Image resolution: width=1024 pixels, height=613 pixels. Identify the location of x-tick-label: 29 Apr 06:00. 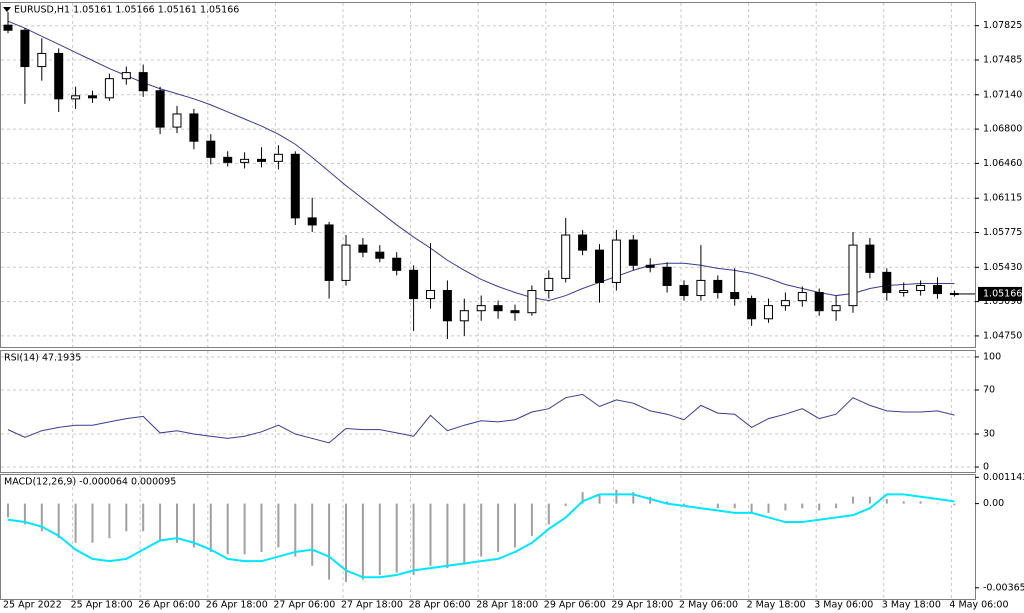
(575, 605).